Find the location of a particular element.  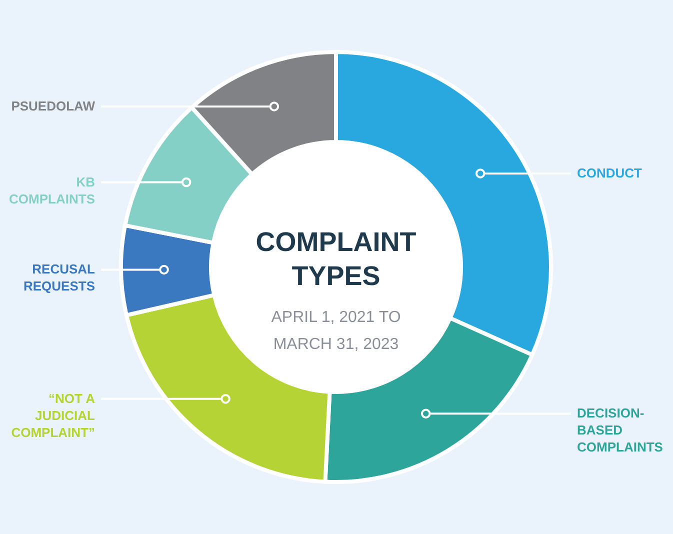

slice-label: CONDUCT is located at coordinates (609, 172).